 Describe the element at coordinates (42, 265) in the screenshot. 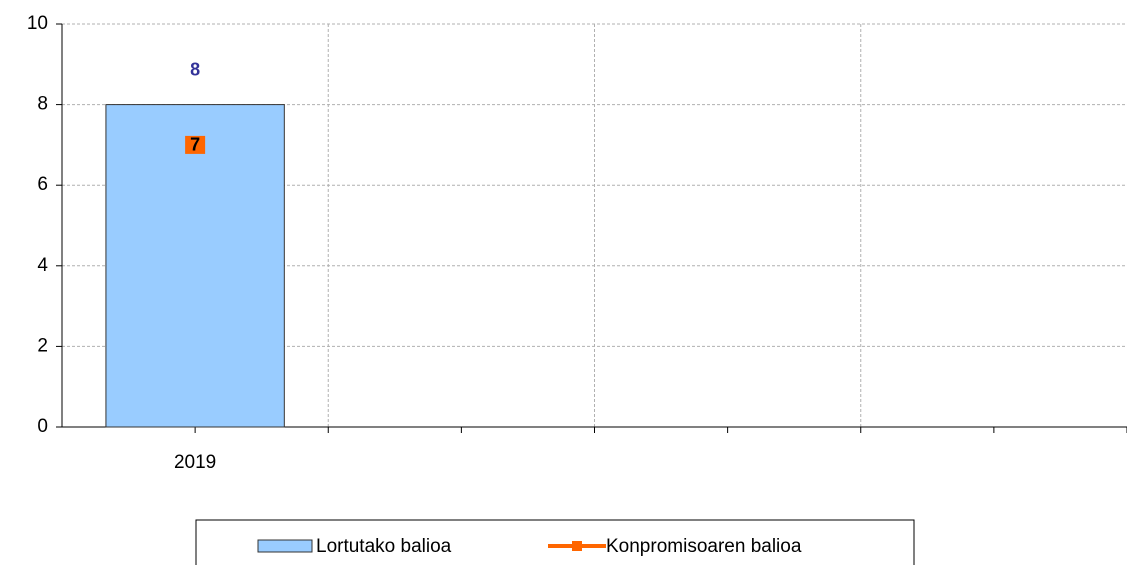

I see `y-tick-label: 4` at that location.